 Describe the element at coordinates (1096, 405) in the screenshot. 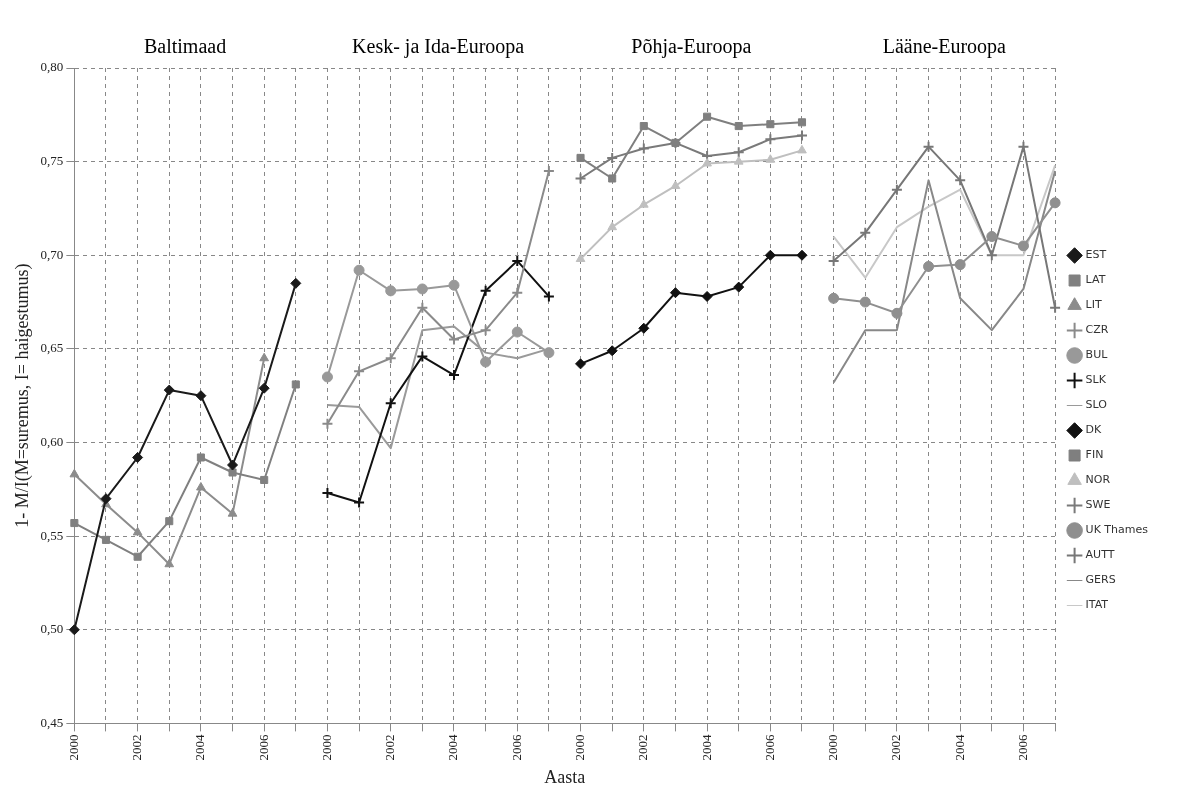

I see `legend-label: SLO` at that location.